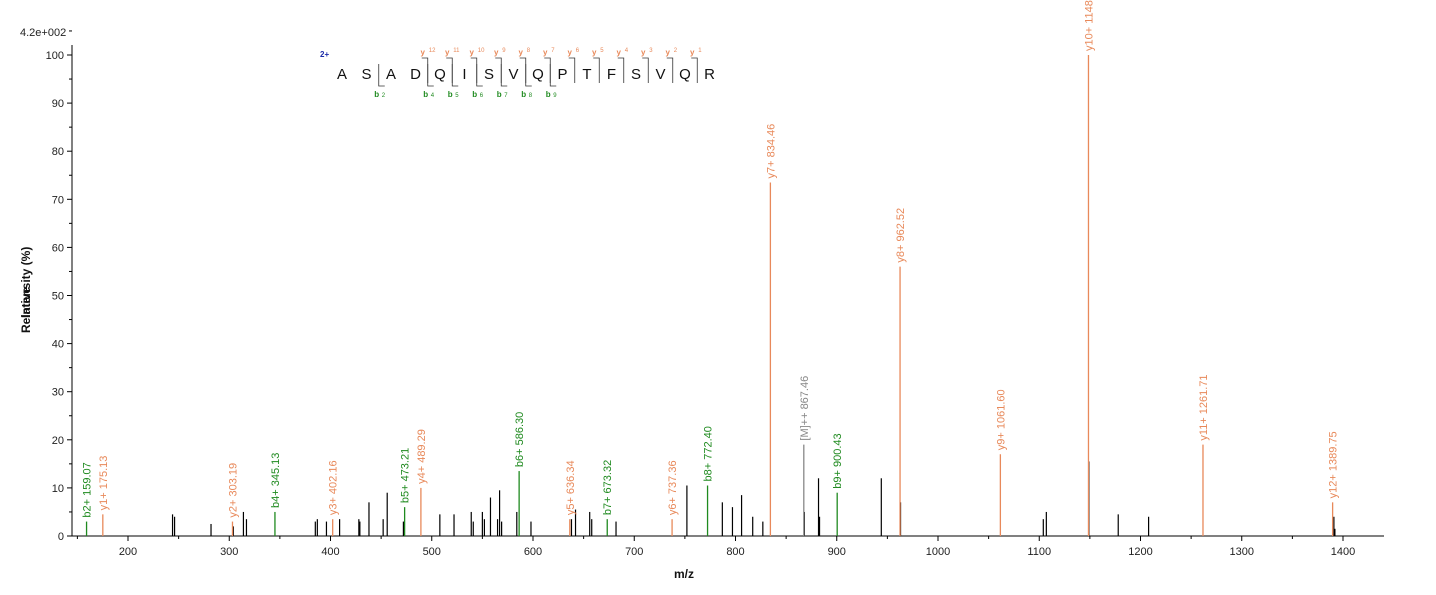 This screenshot has width=1436, height=595. I want to click on peak-label: y4+ 489.29, so click(422, 456).